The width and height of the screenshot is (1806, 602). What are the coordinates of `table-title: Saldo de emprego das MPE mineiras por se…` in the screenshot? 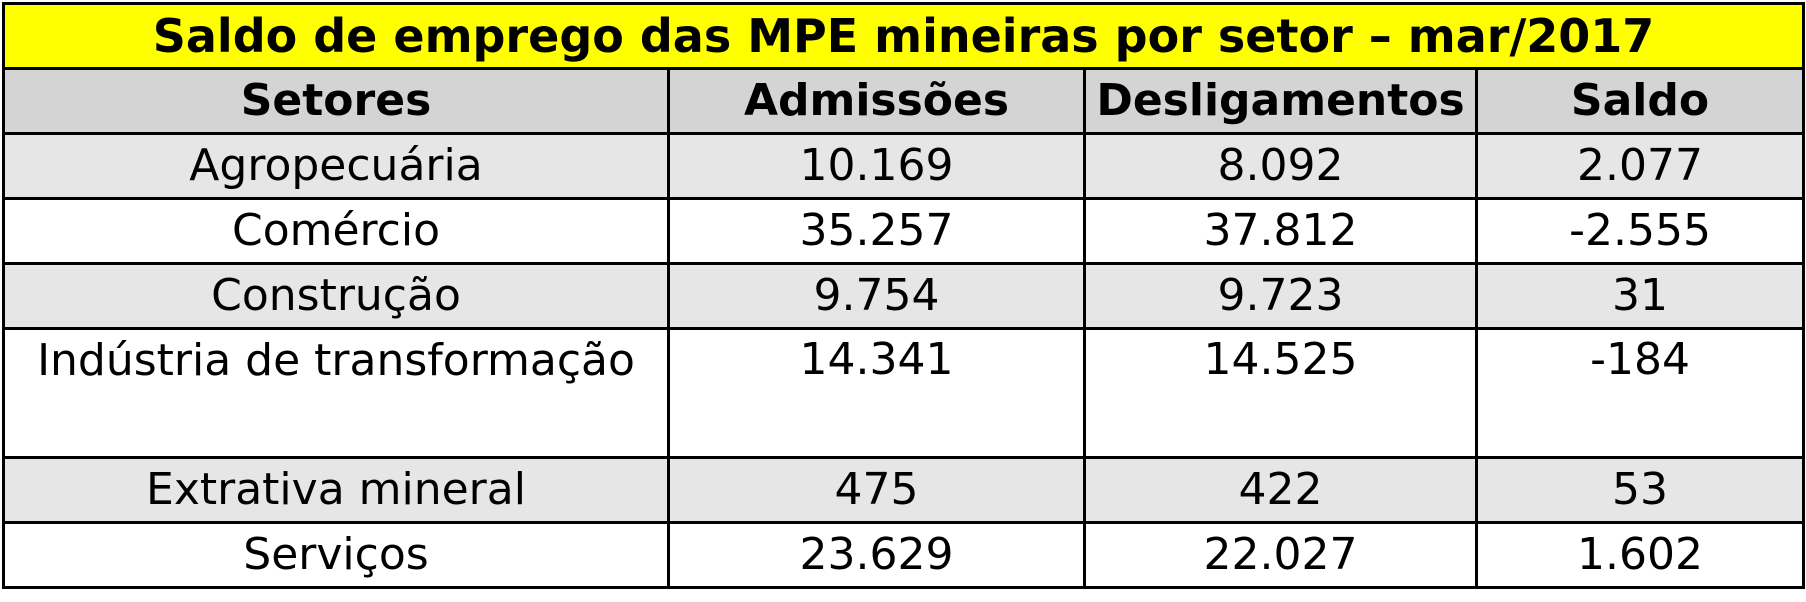 It's located at (903, 36).